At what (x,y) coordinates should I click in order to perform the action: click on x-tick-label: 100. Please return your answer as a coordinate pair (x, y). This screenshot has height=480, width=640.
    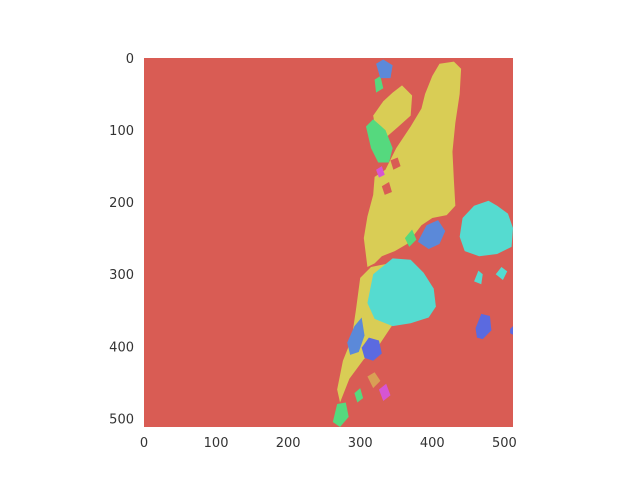
    Looking at the image, I should click on (216, 443).